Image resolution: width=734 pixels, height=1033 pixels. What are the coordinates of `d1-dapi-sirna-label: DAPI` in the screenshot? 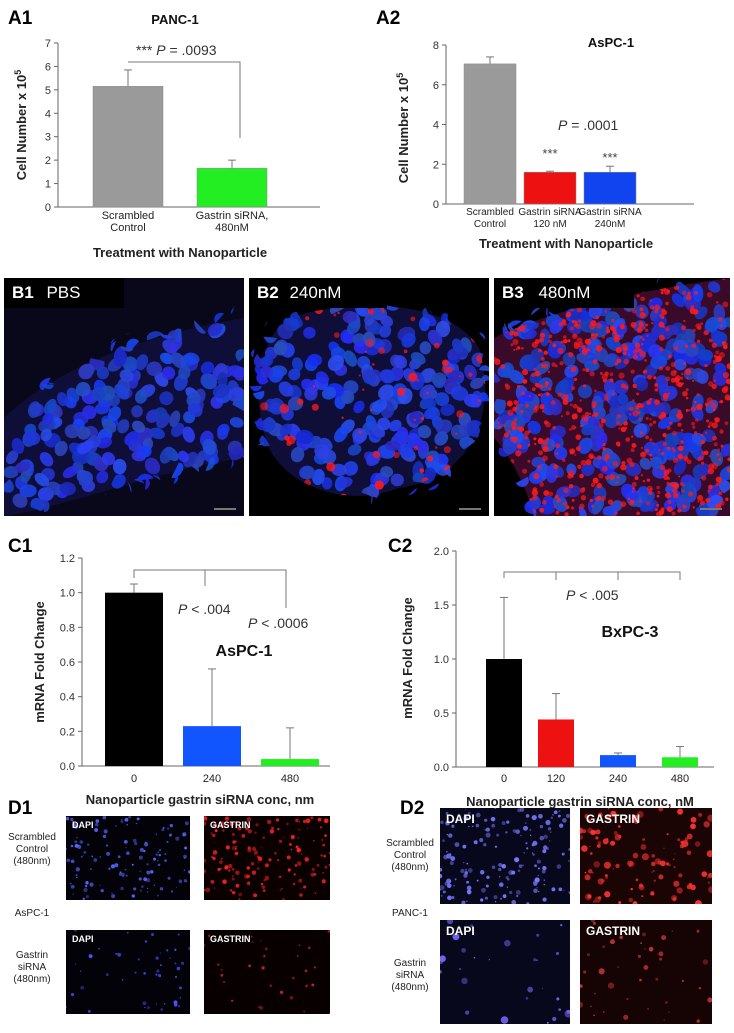 It's located at (83, 939).